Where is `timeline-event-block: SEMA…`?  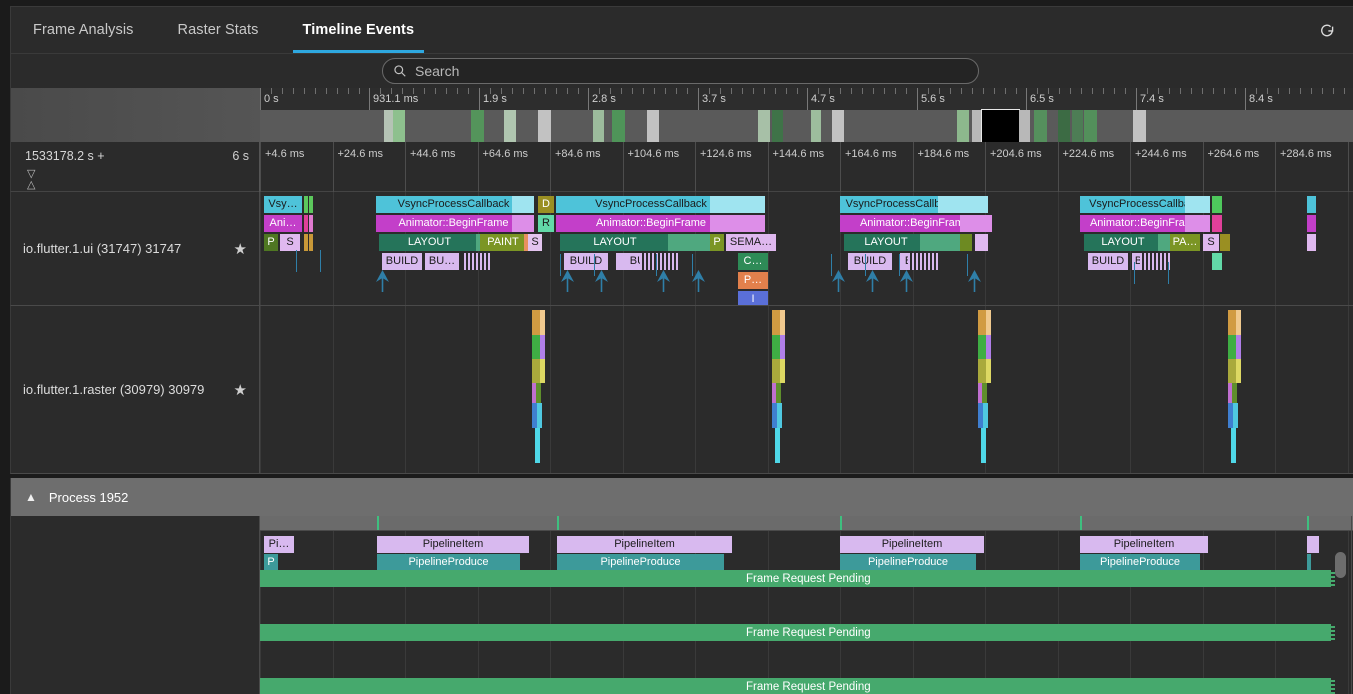
timeline-event-block: SEMA… is located at coordinates (751, 242).